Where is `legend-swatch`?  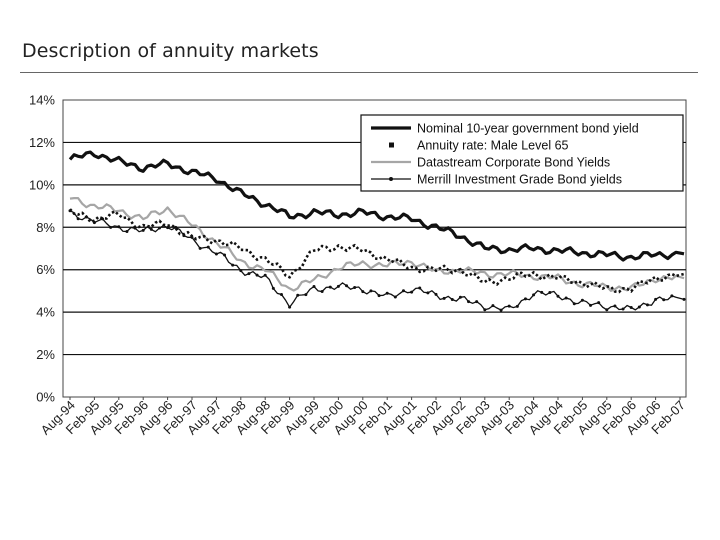 legend-swatch is located at coordinates (391, 145).